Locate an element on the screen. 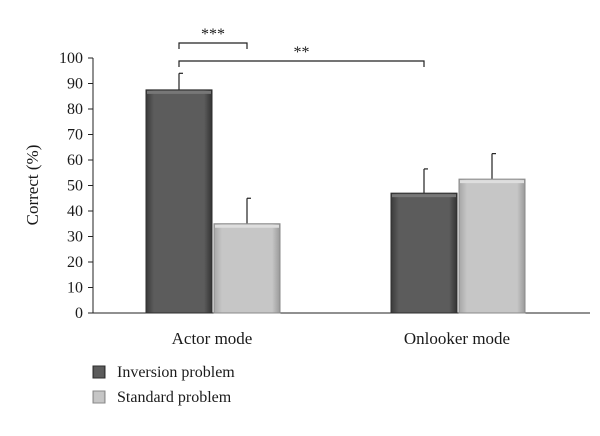 The width and height of the screenshot is (600, 436). y-tick-label: 70 is located at coordinates (75, 135).